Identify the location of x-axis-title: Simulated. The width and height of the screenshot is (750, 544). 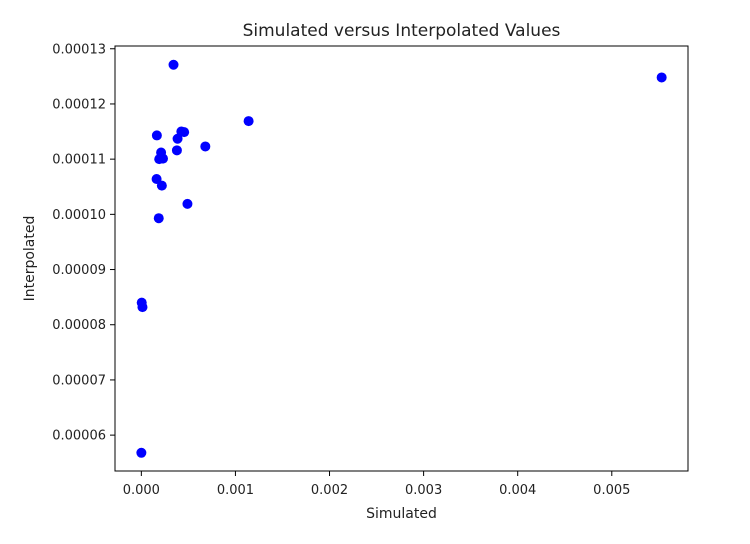
(401, 514).